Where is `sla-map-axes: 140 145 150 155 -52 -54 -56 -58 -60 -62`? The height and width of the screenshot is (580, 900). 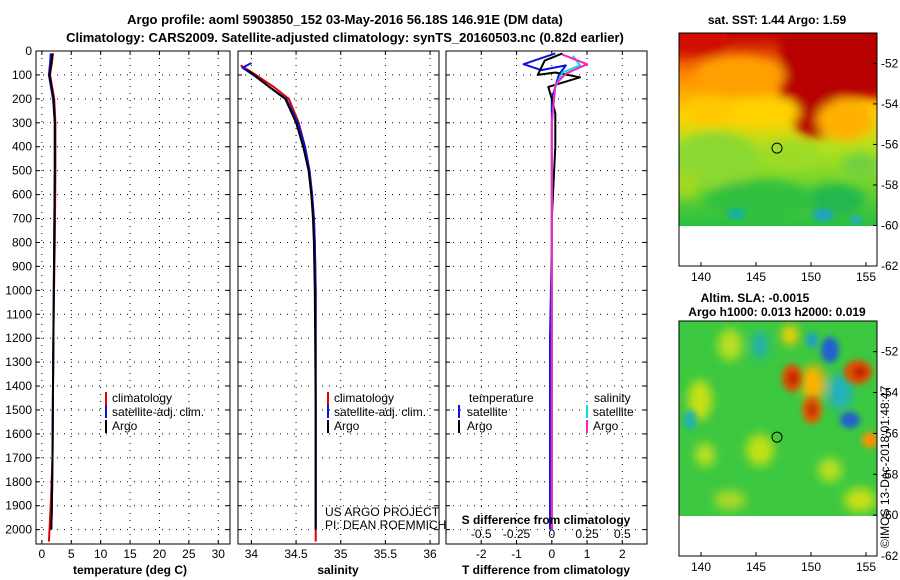
sla-map-axes: 140 145 150 155 -52 -54 -56 -58 -60 -62 is located at coordinates (788, 447).